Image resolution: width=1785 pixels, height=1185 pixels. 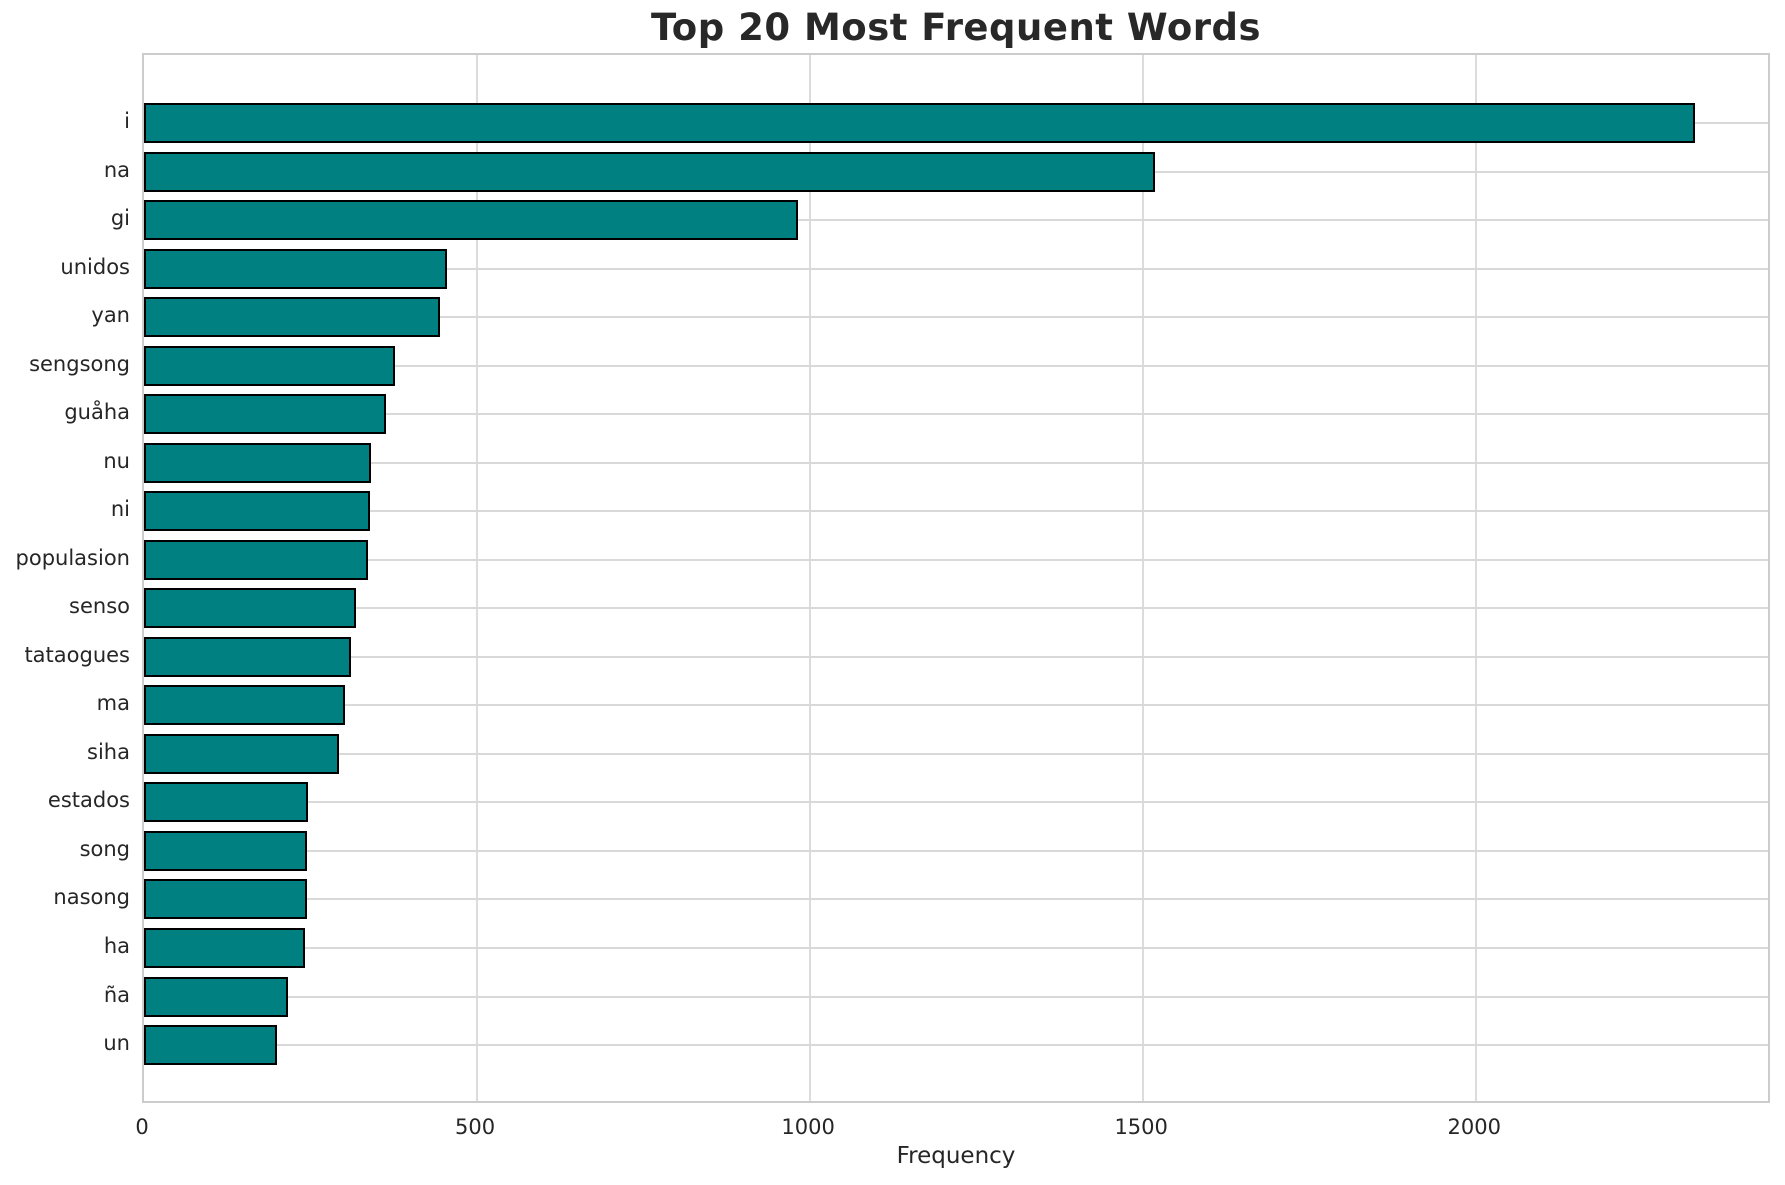 I want to click on bar-gi, so click(x=471, y=220).